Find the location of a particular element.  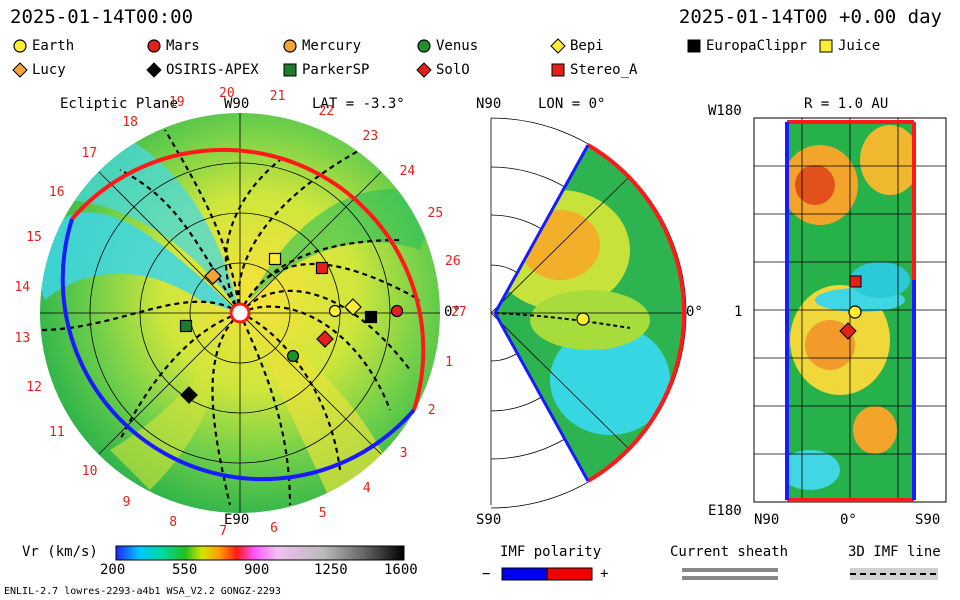

legend-label: Lucy is located at coordinates (49, 70).